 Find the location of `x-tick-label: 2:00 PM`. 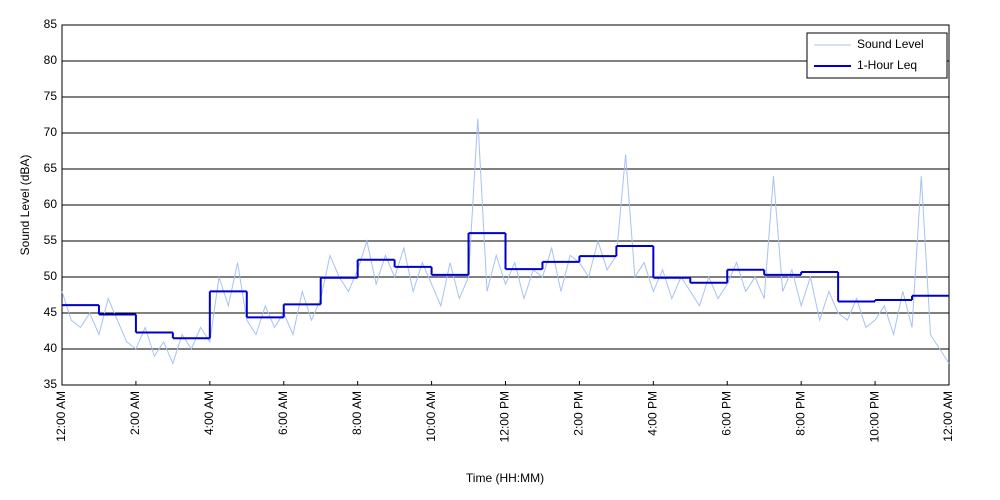

x-tick-label: 2:00 PM is located at coordinates (579, 413).